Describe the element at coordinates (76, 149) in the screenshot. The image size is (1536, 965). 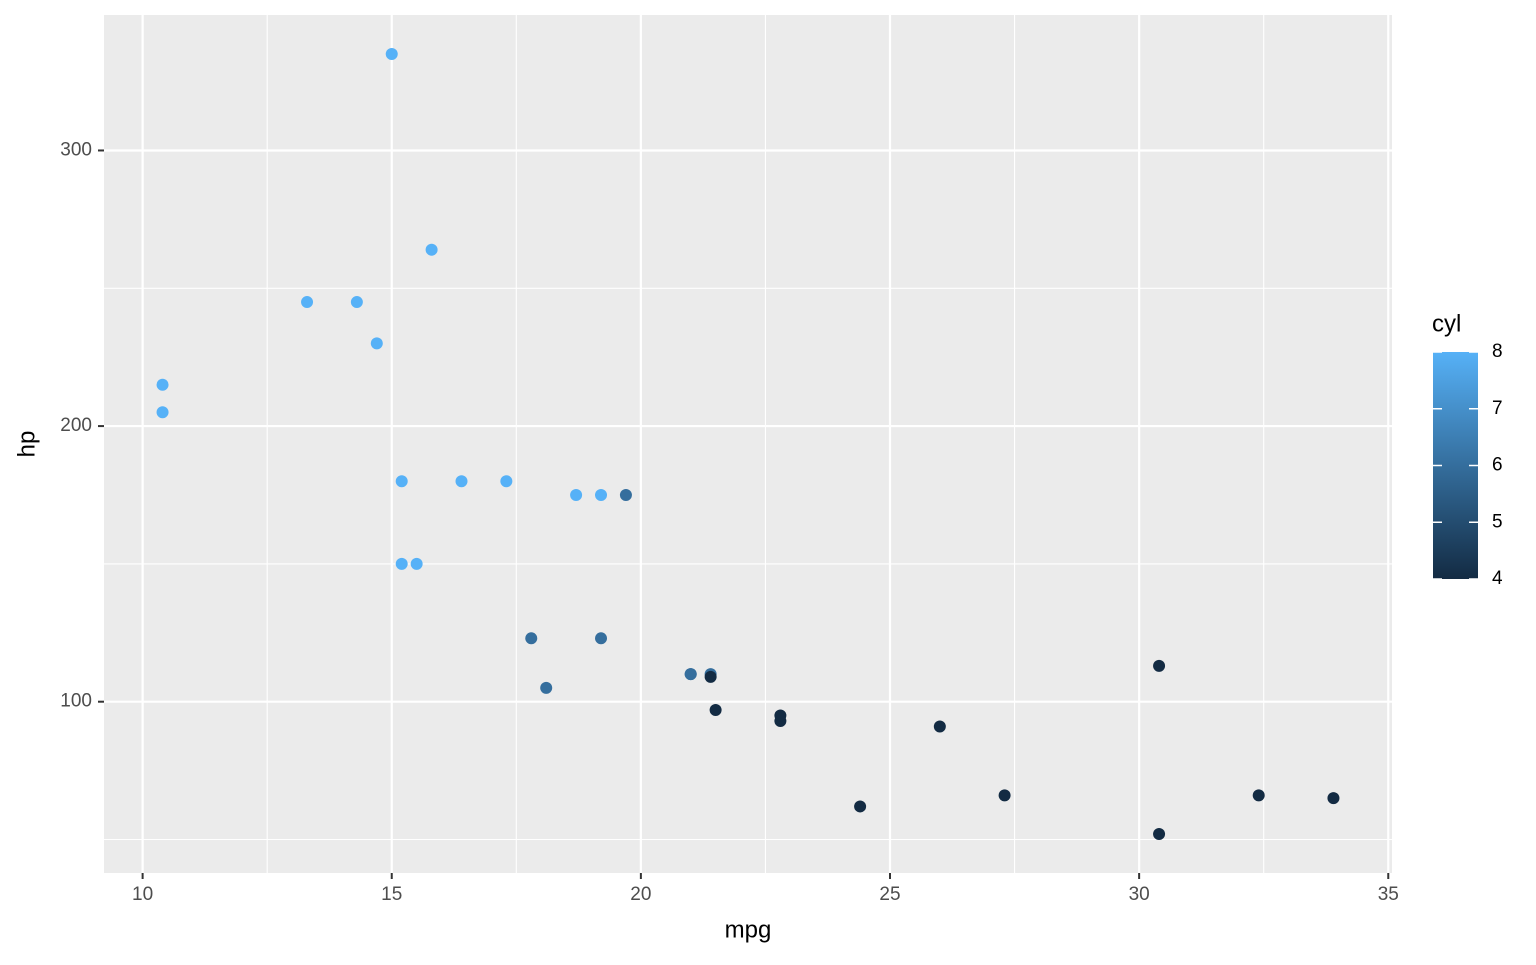
I see `y-tick-label: 300` at that location.